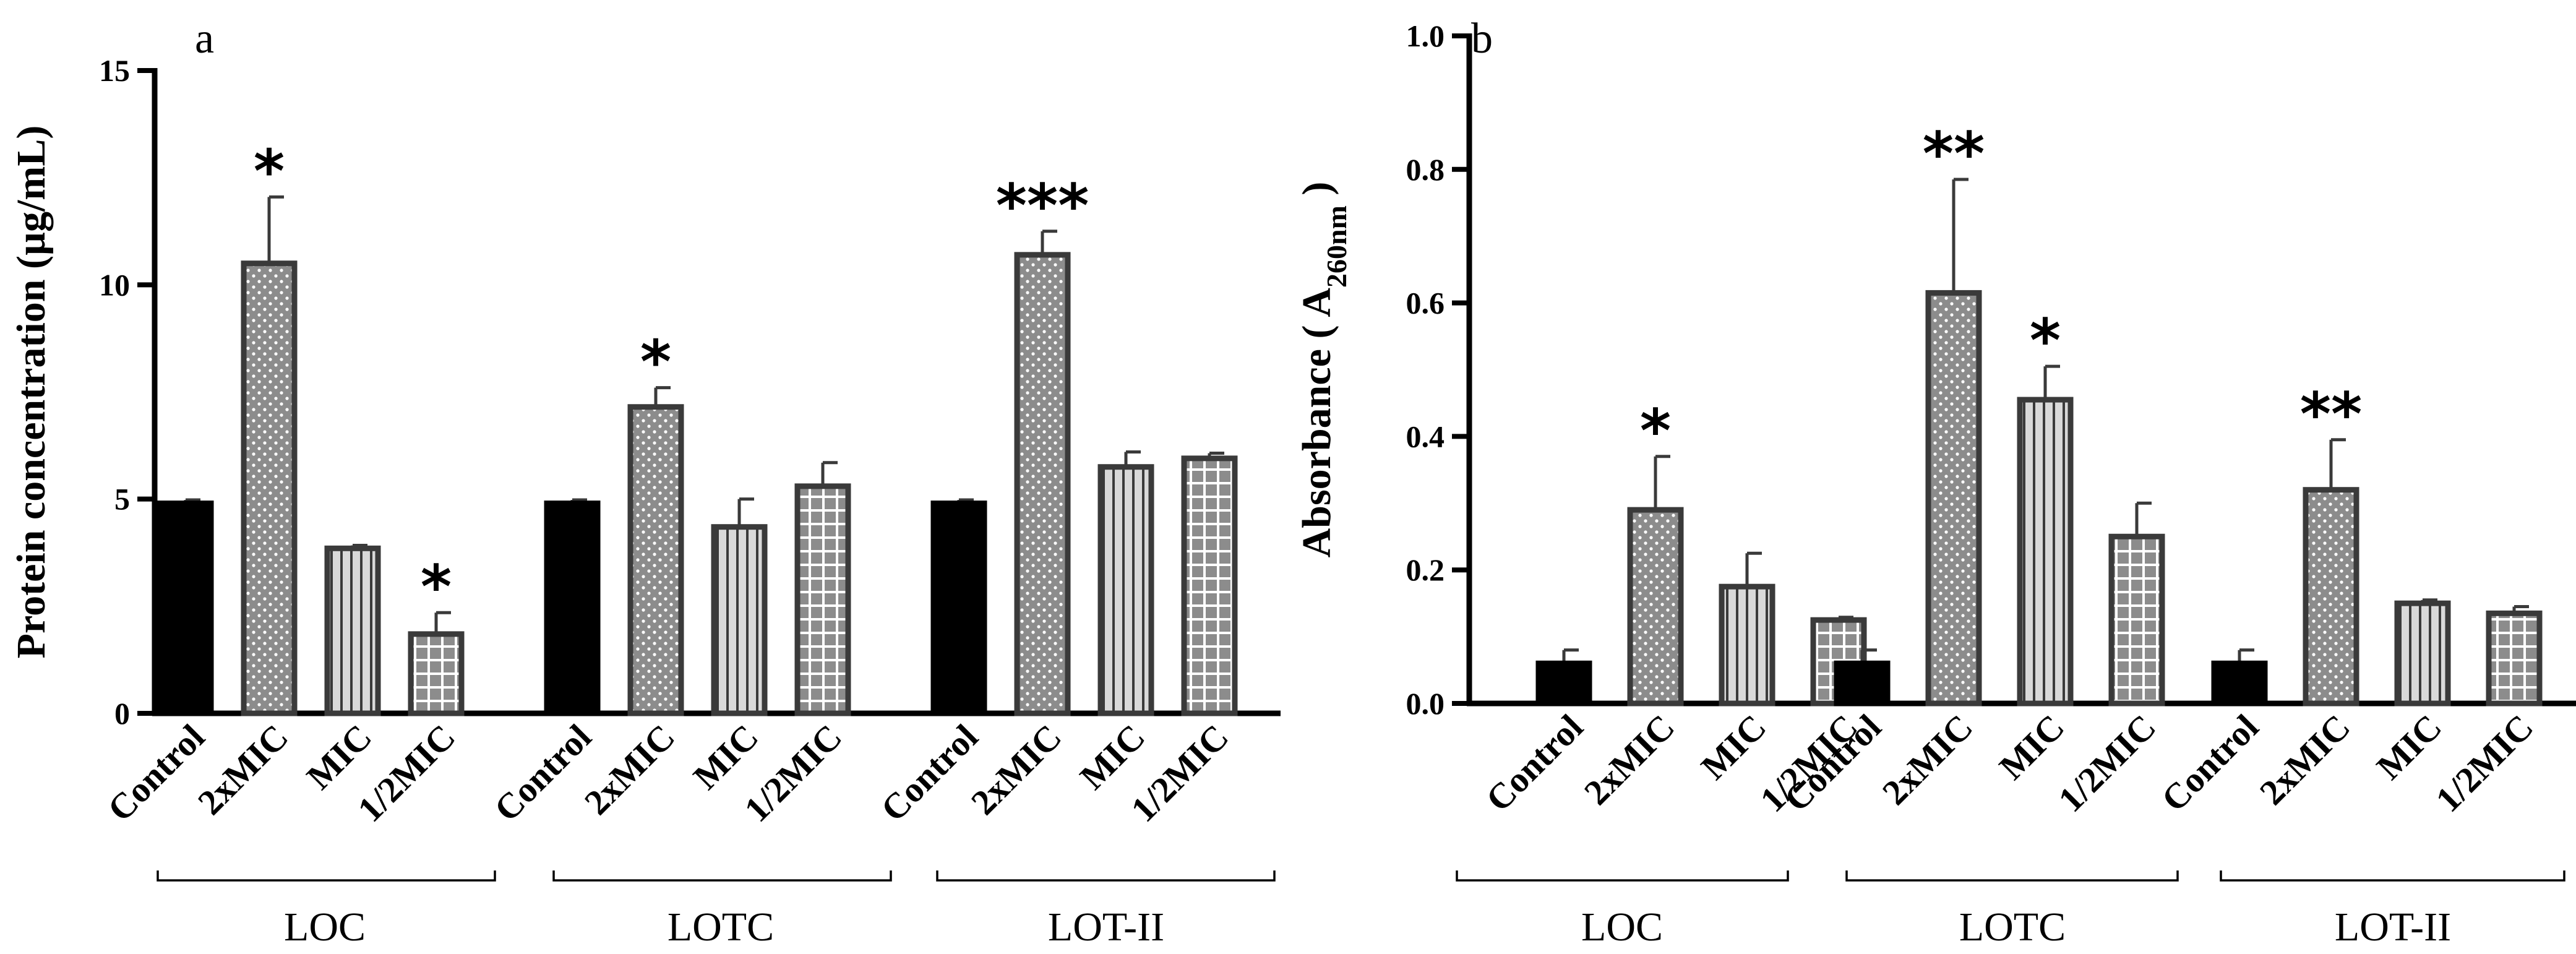 The width and height of the screenshot is (2576, 954). Describe the element at coordinates (114, 71) in the screenshot. I see `y-tick-label: 15` at that location.